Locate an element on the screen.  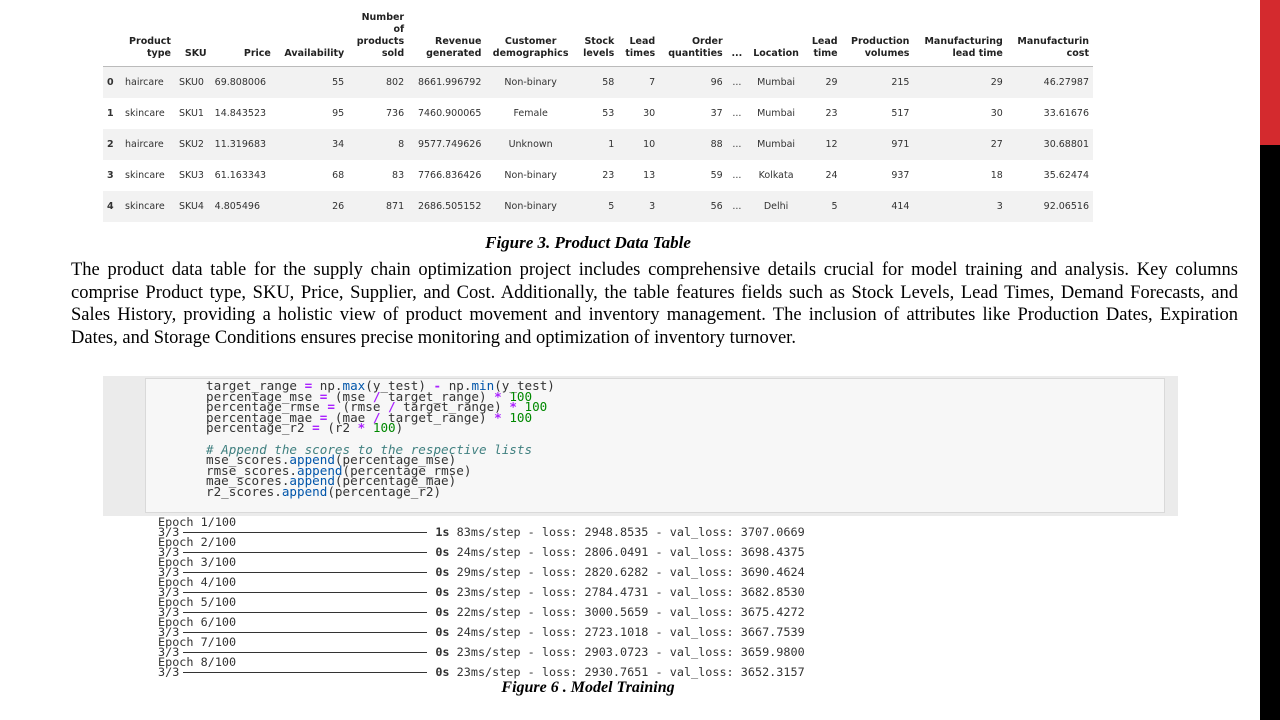
time-per-step: 83ms/step is located at coordinates (488, 532).